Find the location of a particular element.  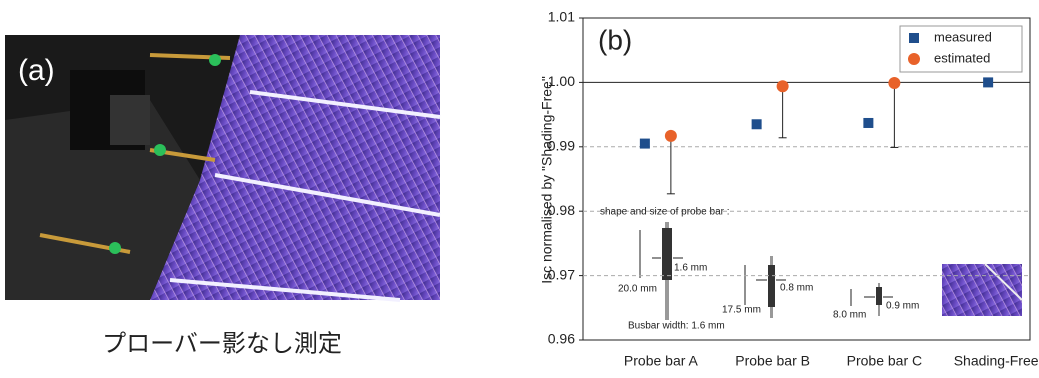

y-axis-label: Isc normalised by "Shading-Free" is located at coordinates (547, 180).